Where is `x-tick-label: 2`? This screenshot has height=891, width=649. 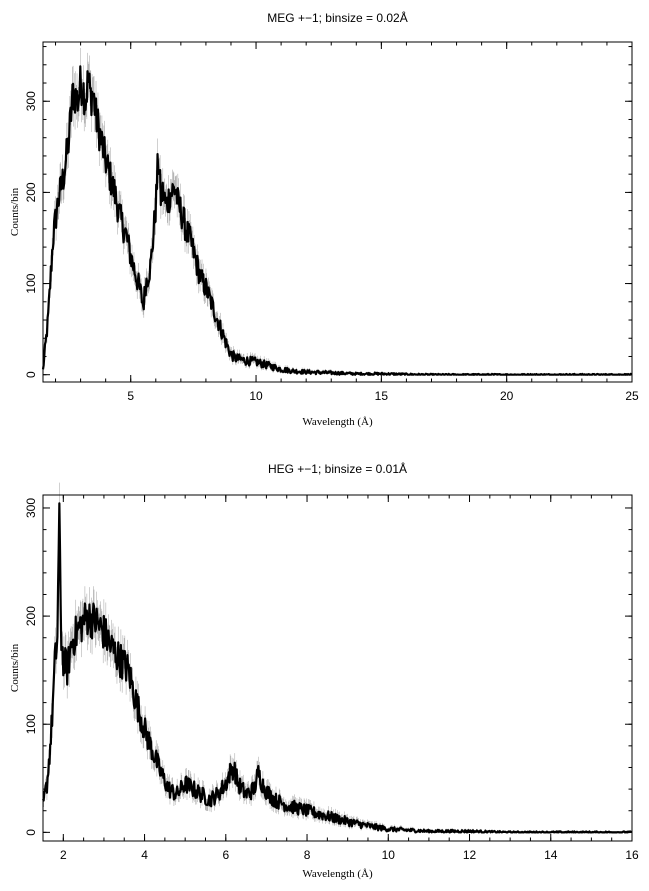 x-tick-label: 2 is located at coordinates (63, 855).